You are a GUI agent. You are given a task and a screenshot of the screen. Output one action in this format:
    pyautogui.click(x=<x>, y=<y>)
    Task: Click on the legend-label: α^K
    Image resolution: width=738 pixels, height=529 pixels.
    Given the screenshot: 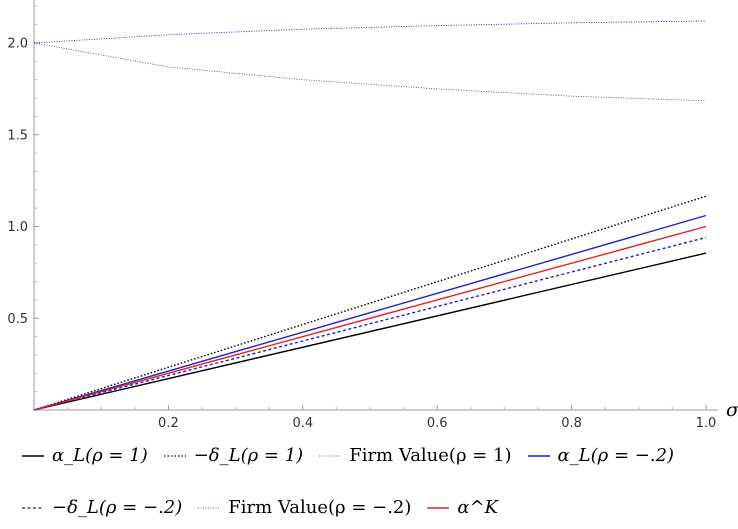 What is the action you would take?
    pyautogui.click(x=478, y=507)
    